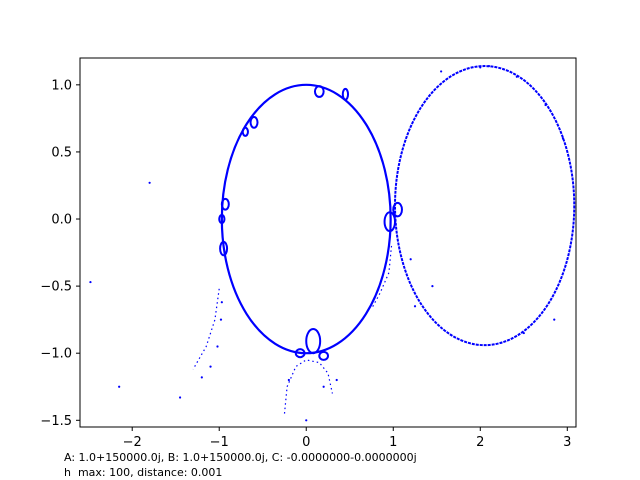 The height and width of the screenshot is (480, 640). Describe the element at coordinates (132, 442) in the screenshot. I see `x-tick-label-1: −2` at that location.